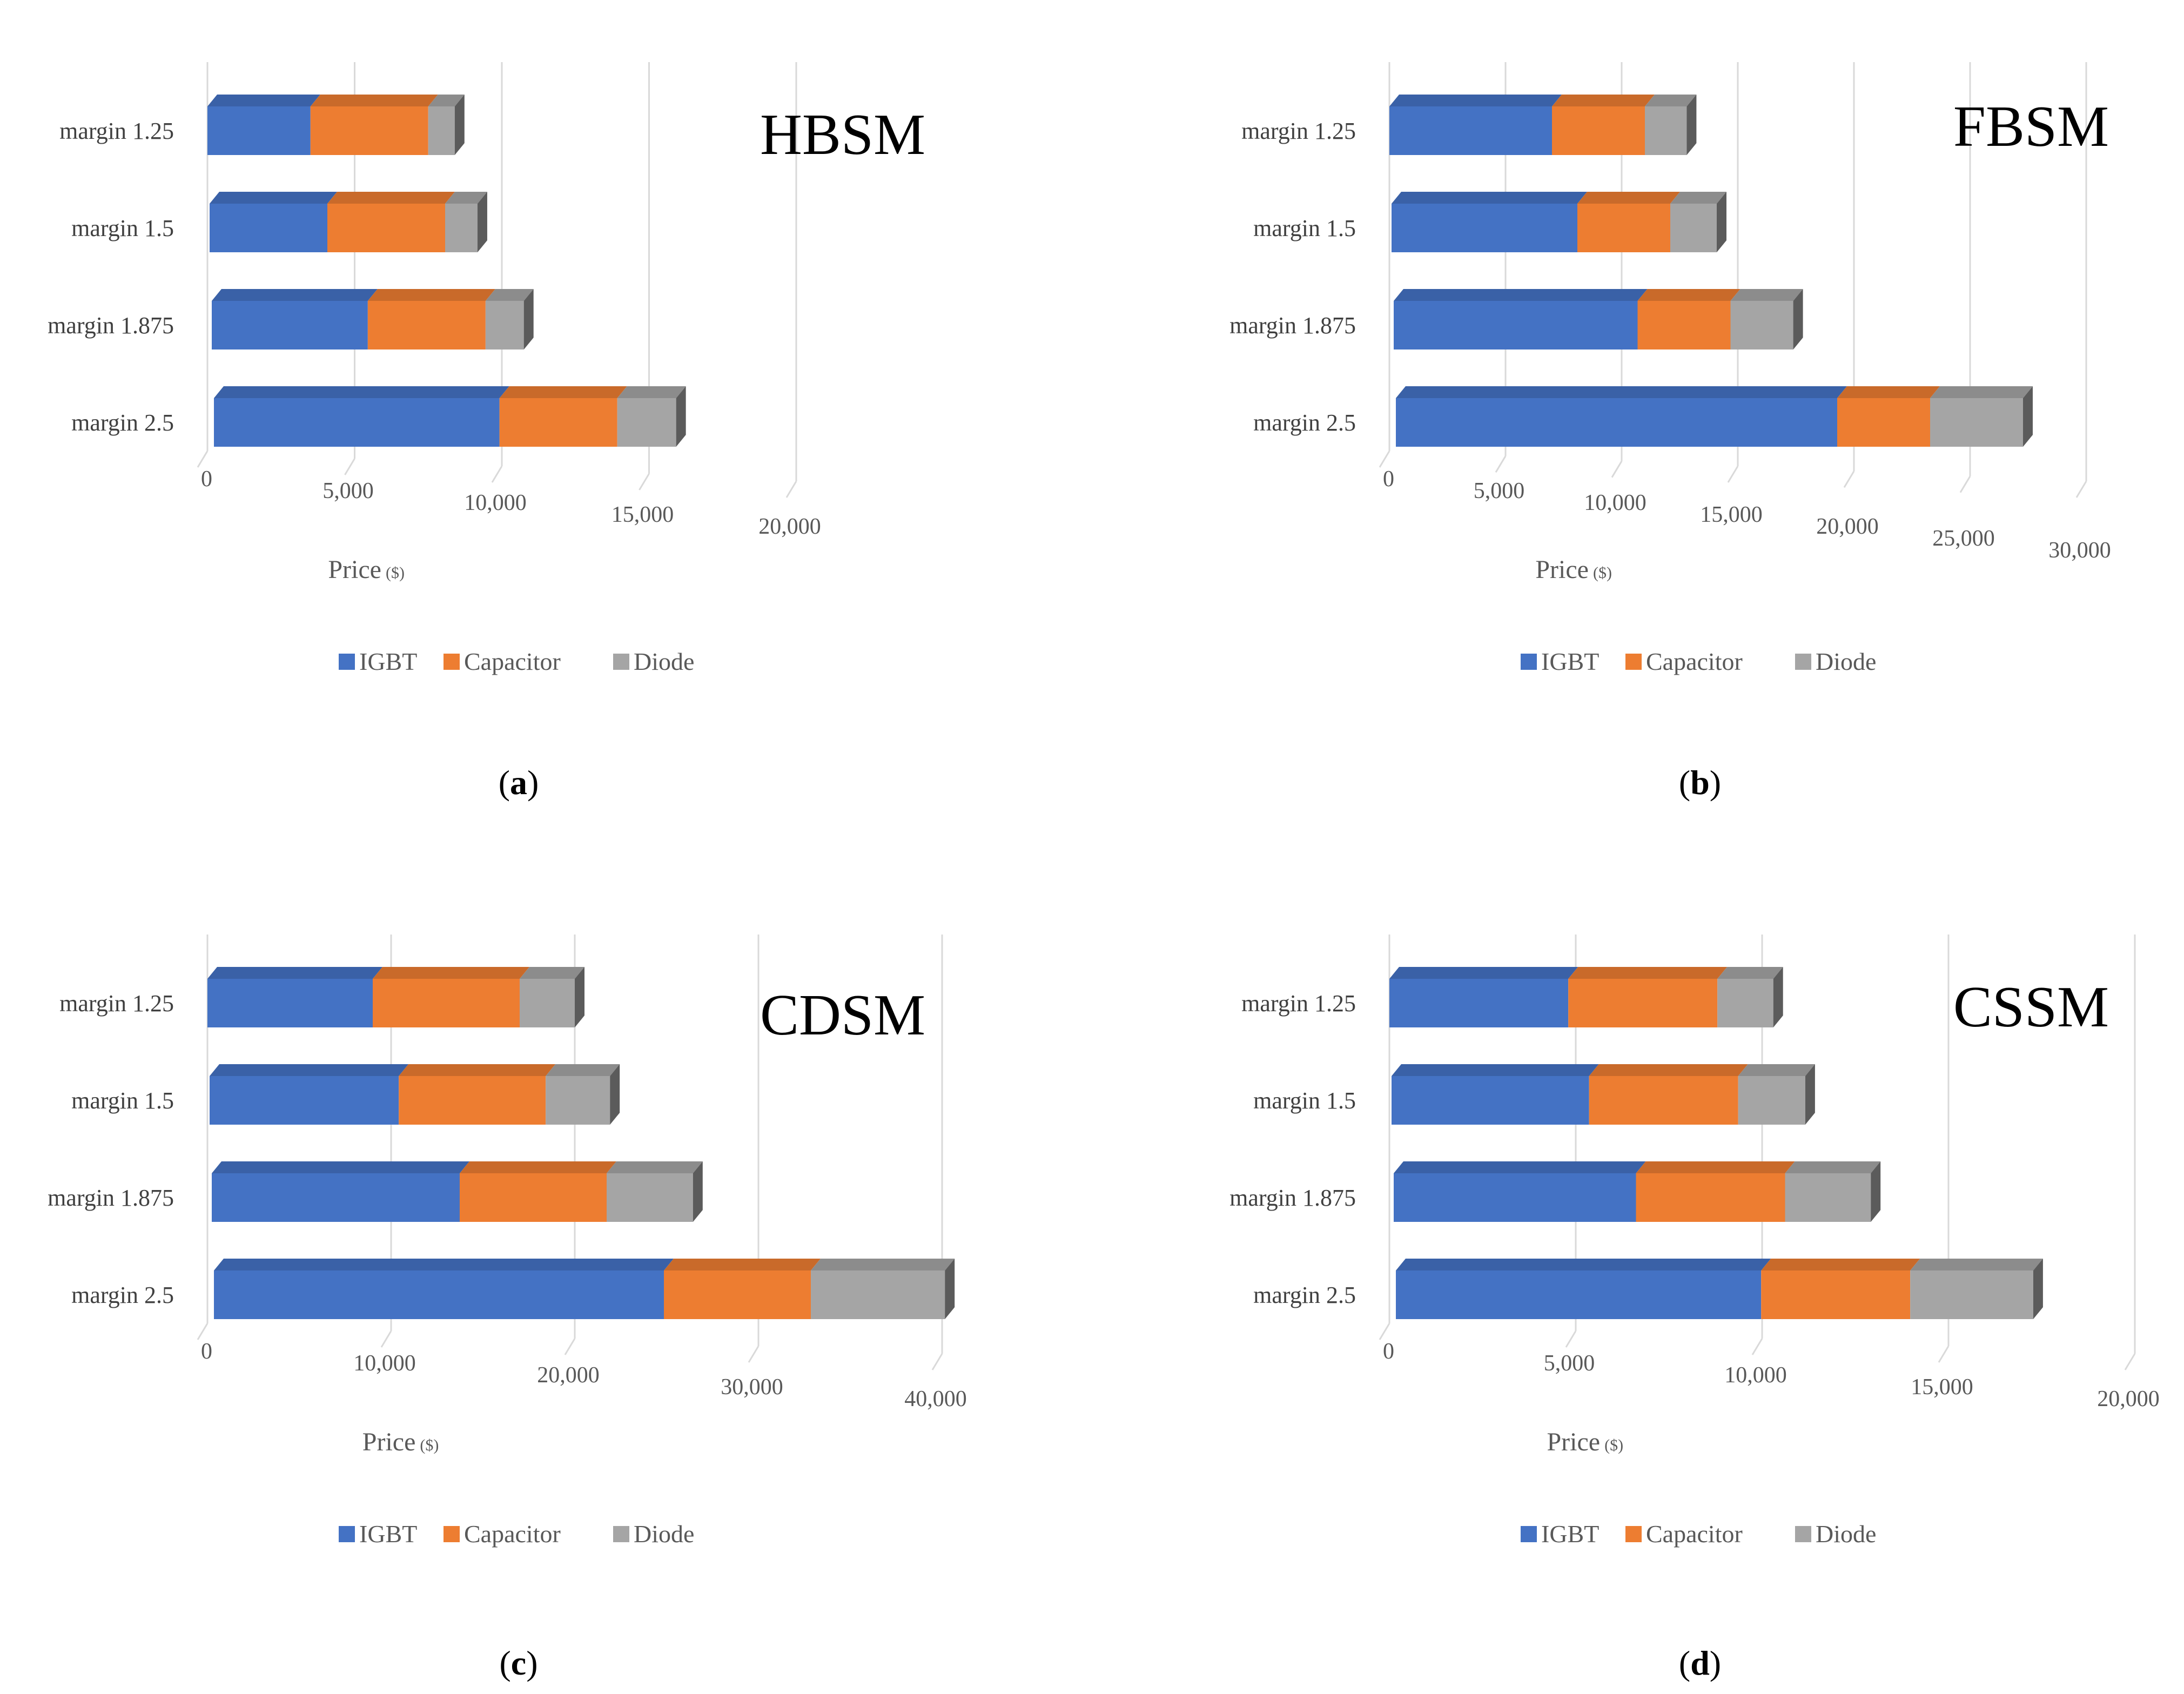 Image resolution: width=2184 pixels, height=1694 pixels. What do you see at coordinates (512, 661) in the screenshot?
I see `legend-label: Capacitor` at bounding box center [512, 661].